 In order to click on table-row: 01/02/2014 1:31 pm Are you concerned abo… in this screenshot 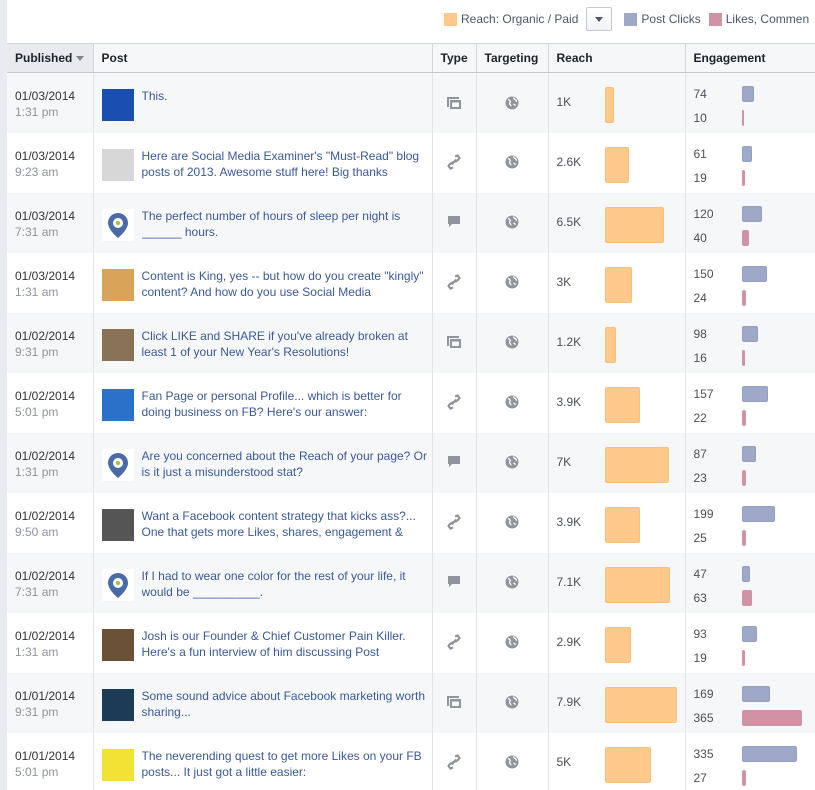, I will do `click(411, 462)`.